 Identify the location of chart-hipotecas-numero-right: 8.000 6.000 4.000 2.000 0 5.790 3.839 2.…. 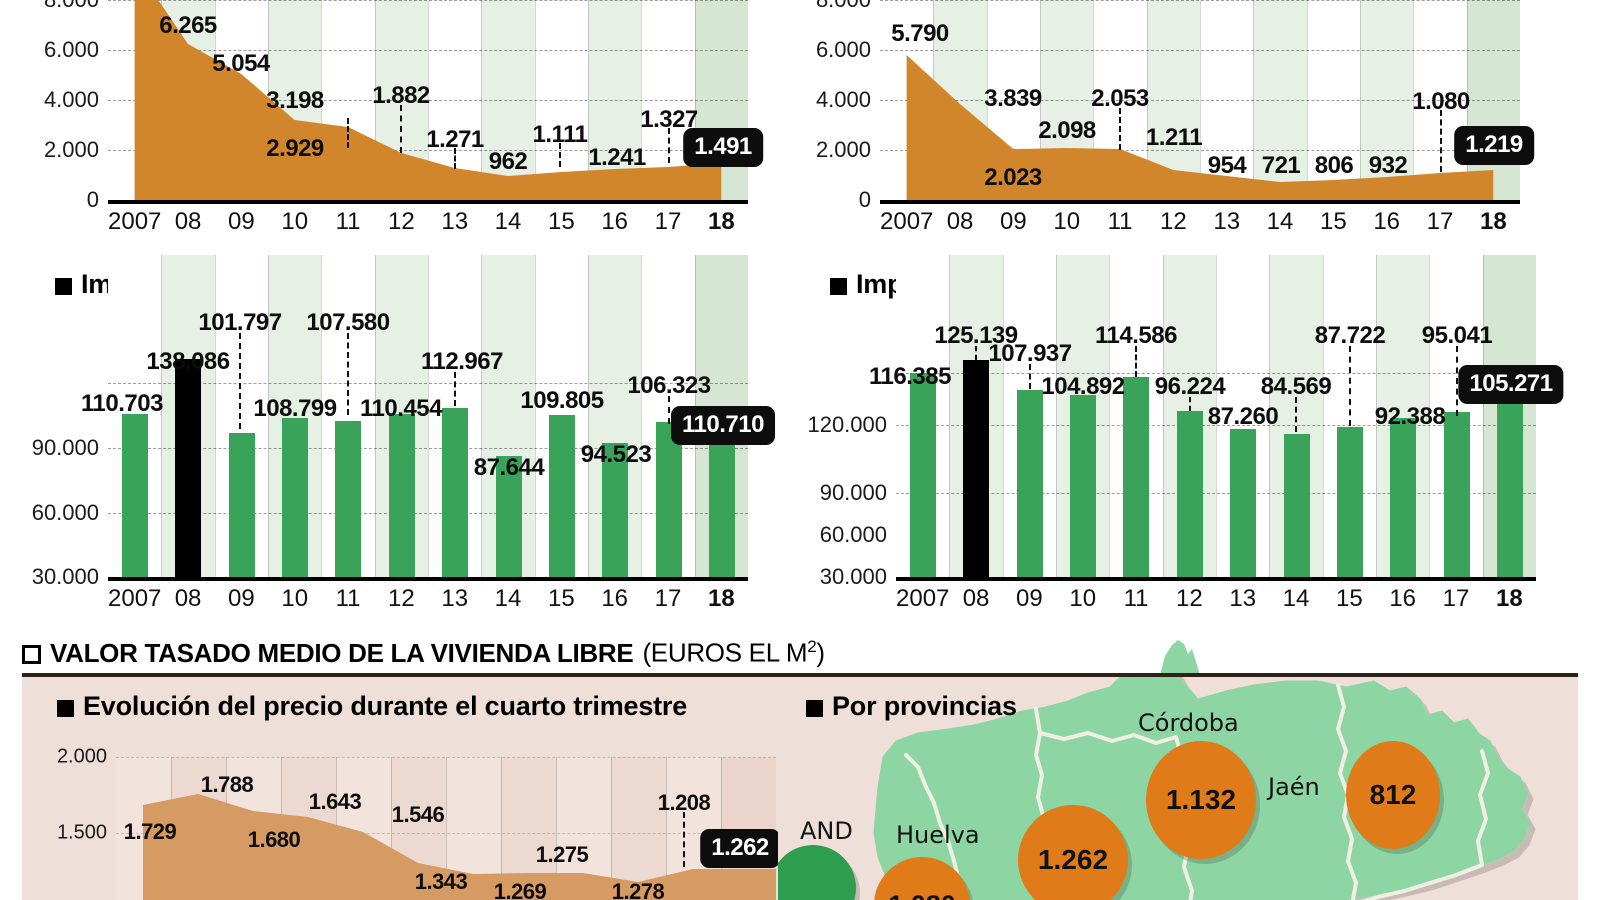
(1200, 126).